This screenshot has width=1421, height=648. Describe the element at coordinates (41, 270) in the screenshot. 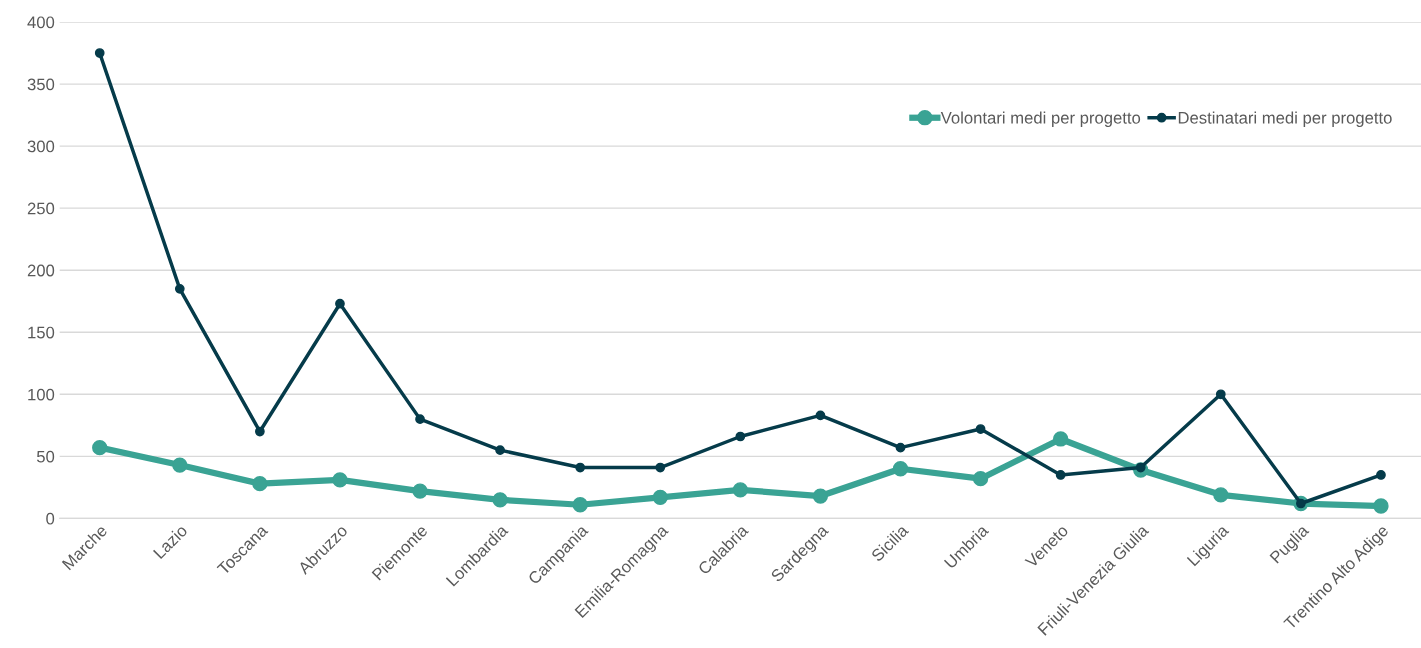

I see `y-tick-label: 200` at that location.